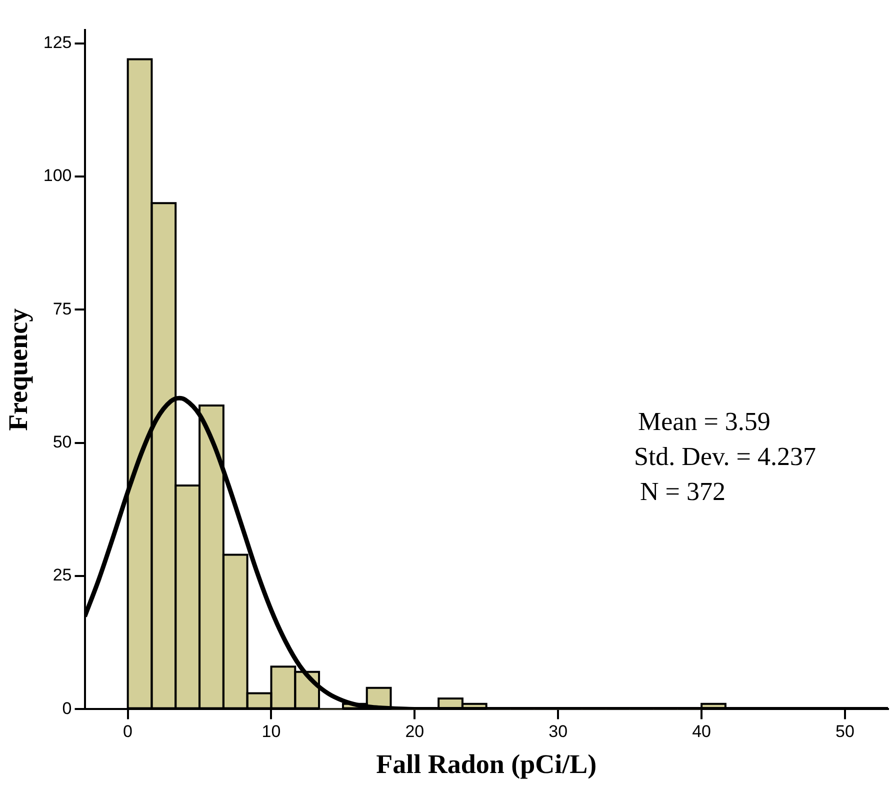 This screenshot has width=890, height=786. What do you see at coordinates (271, 732) in the screenshot?
I see `x-tick-label: 10` at bounding box center [271, 732].